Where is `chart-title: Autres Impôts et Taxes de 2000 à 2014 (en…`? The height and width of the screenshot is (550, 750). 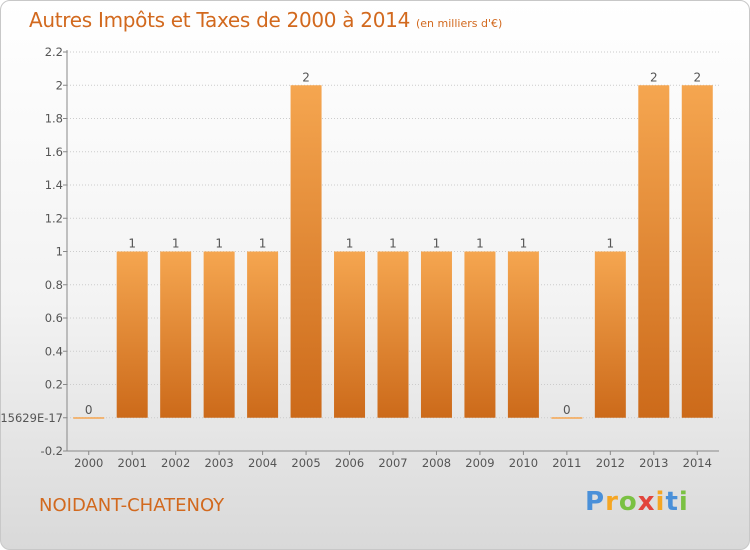 chart-title: Autres Impôts et Taxes de 2000 à 2014 (en… is located at coordinates (265, 20).